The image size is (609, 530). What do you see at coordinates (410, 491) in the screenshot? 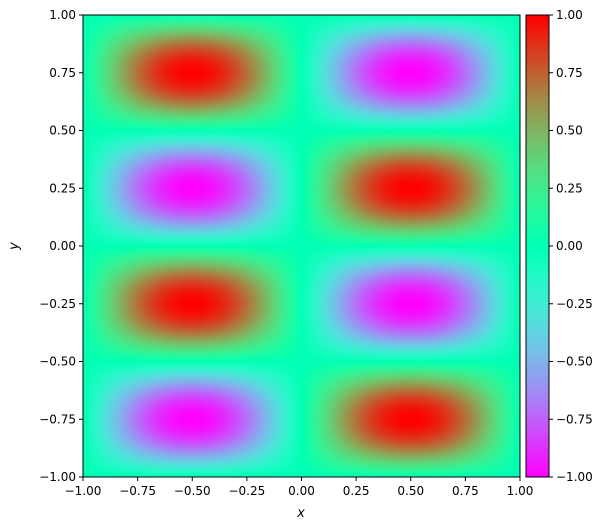
I see `x-tick-label: 0.50` at bounding box center [410, 491].